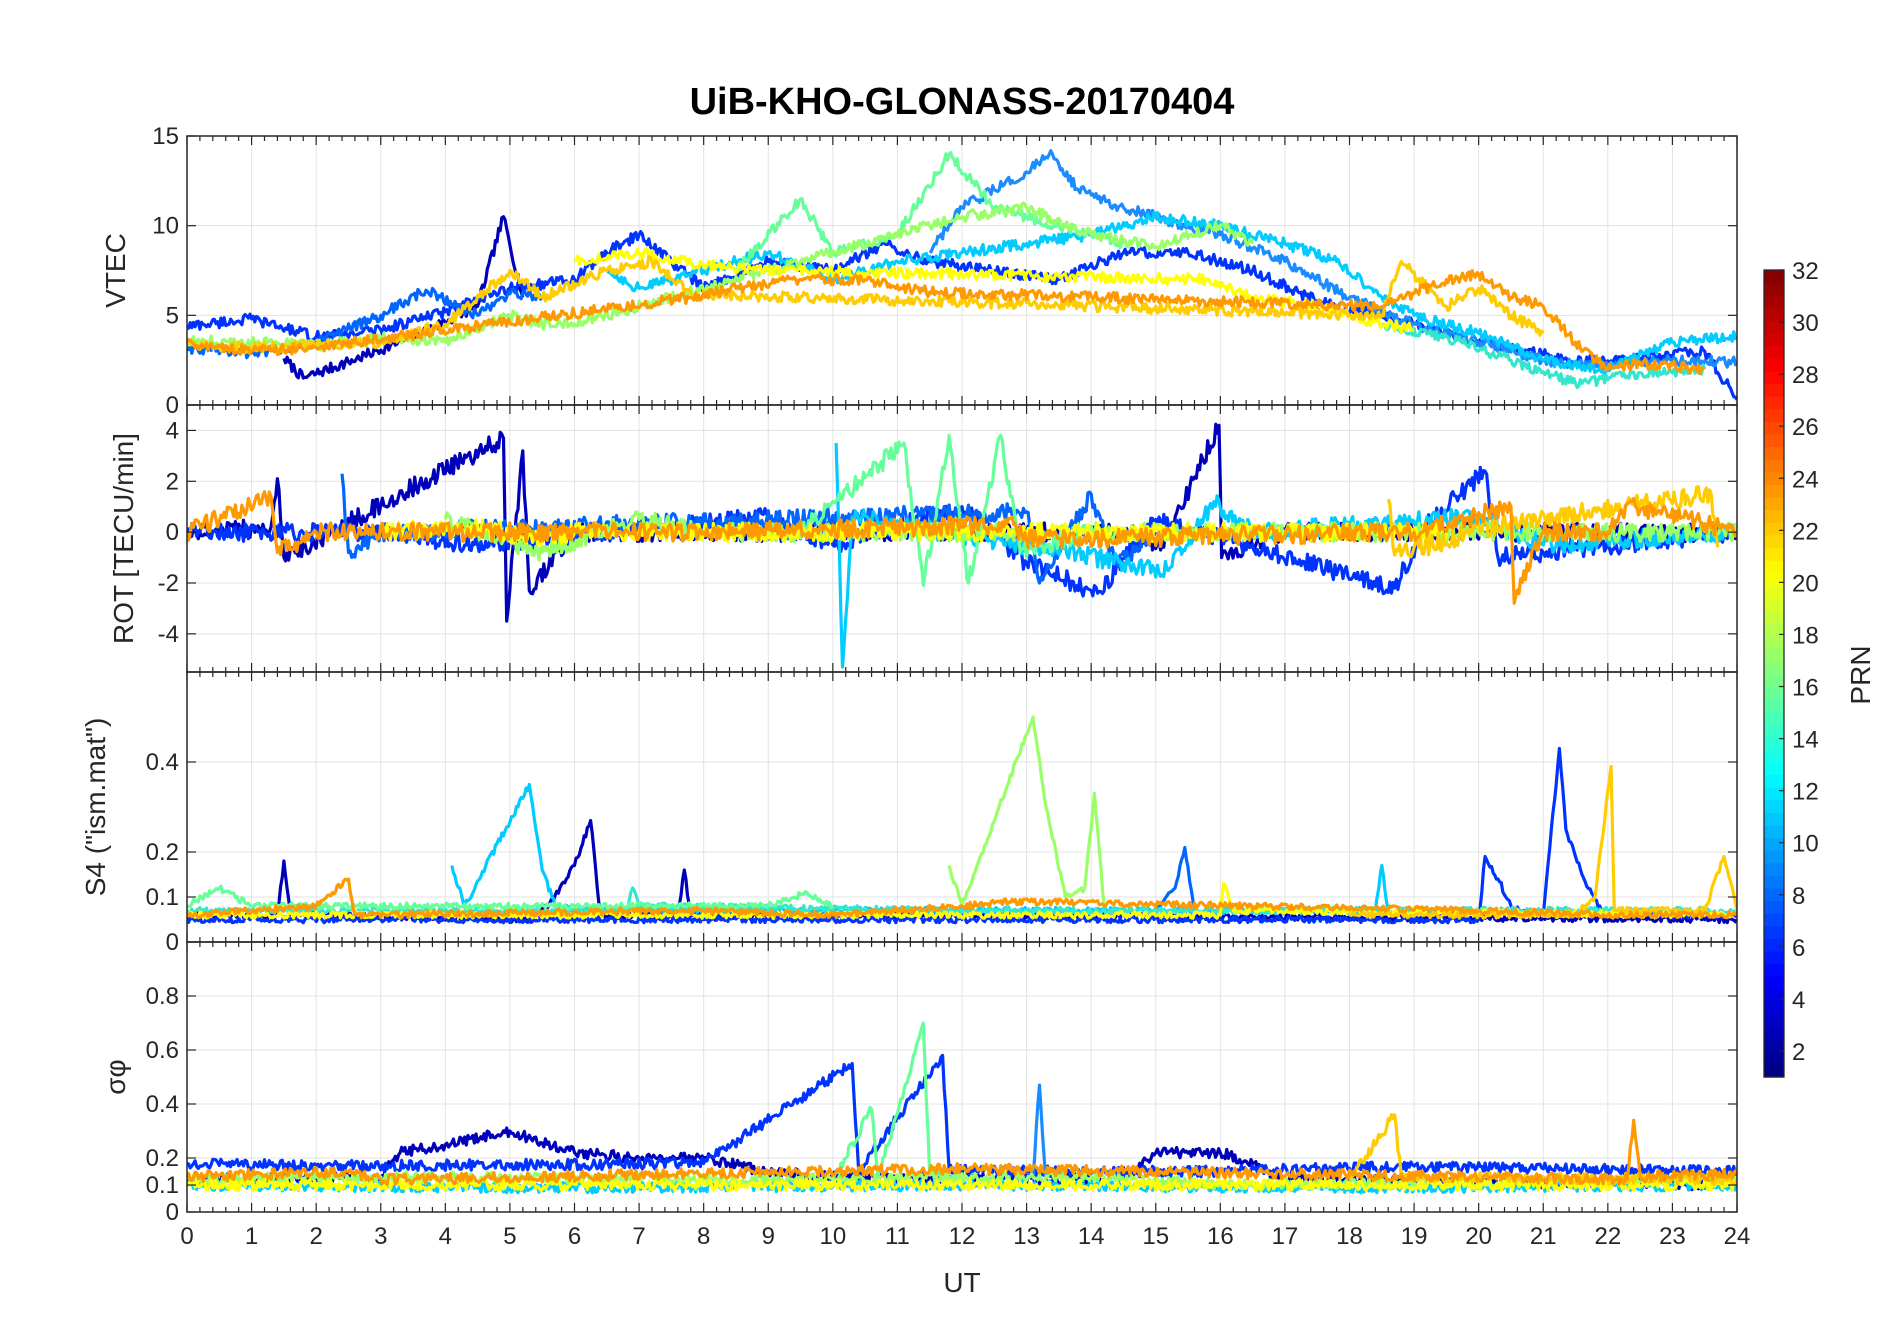  What do you see at coordinates (172, 430) in the screenshot?
I see `y-tick-label: 4` at bounding box center [172, 430].